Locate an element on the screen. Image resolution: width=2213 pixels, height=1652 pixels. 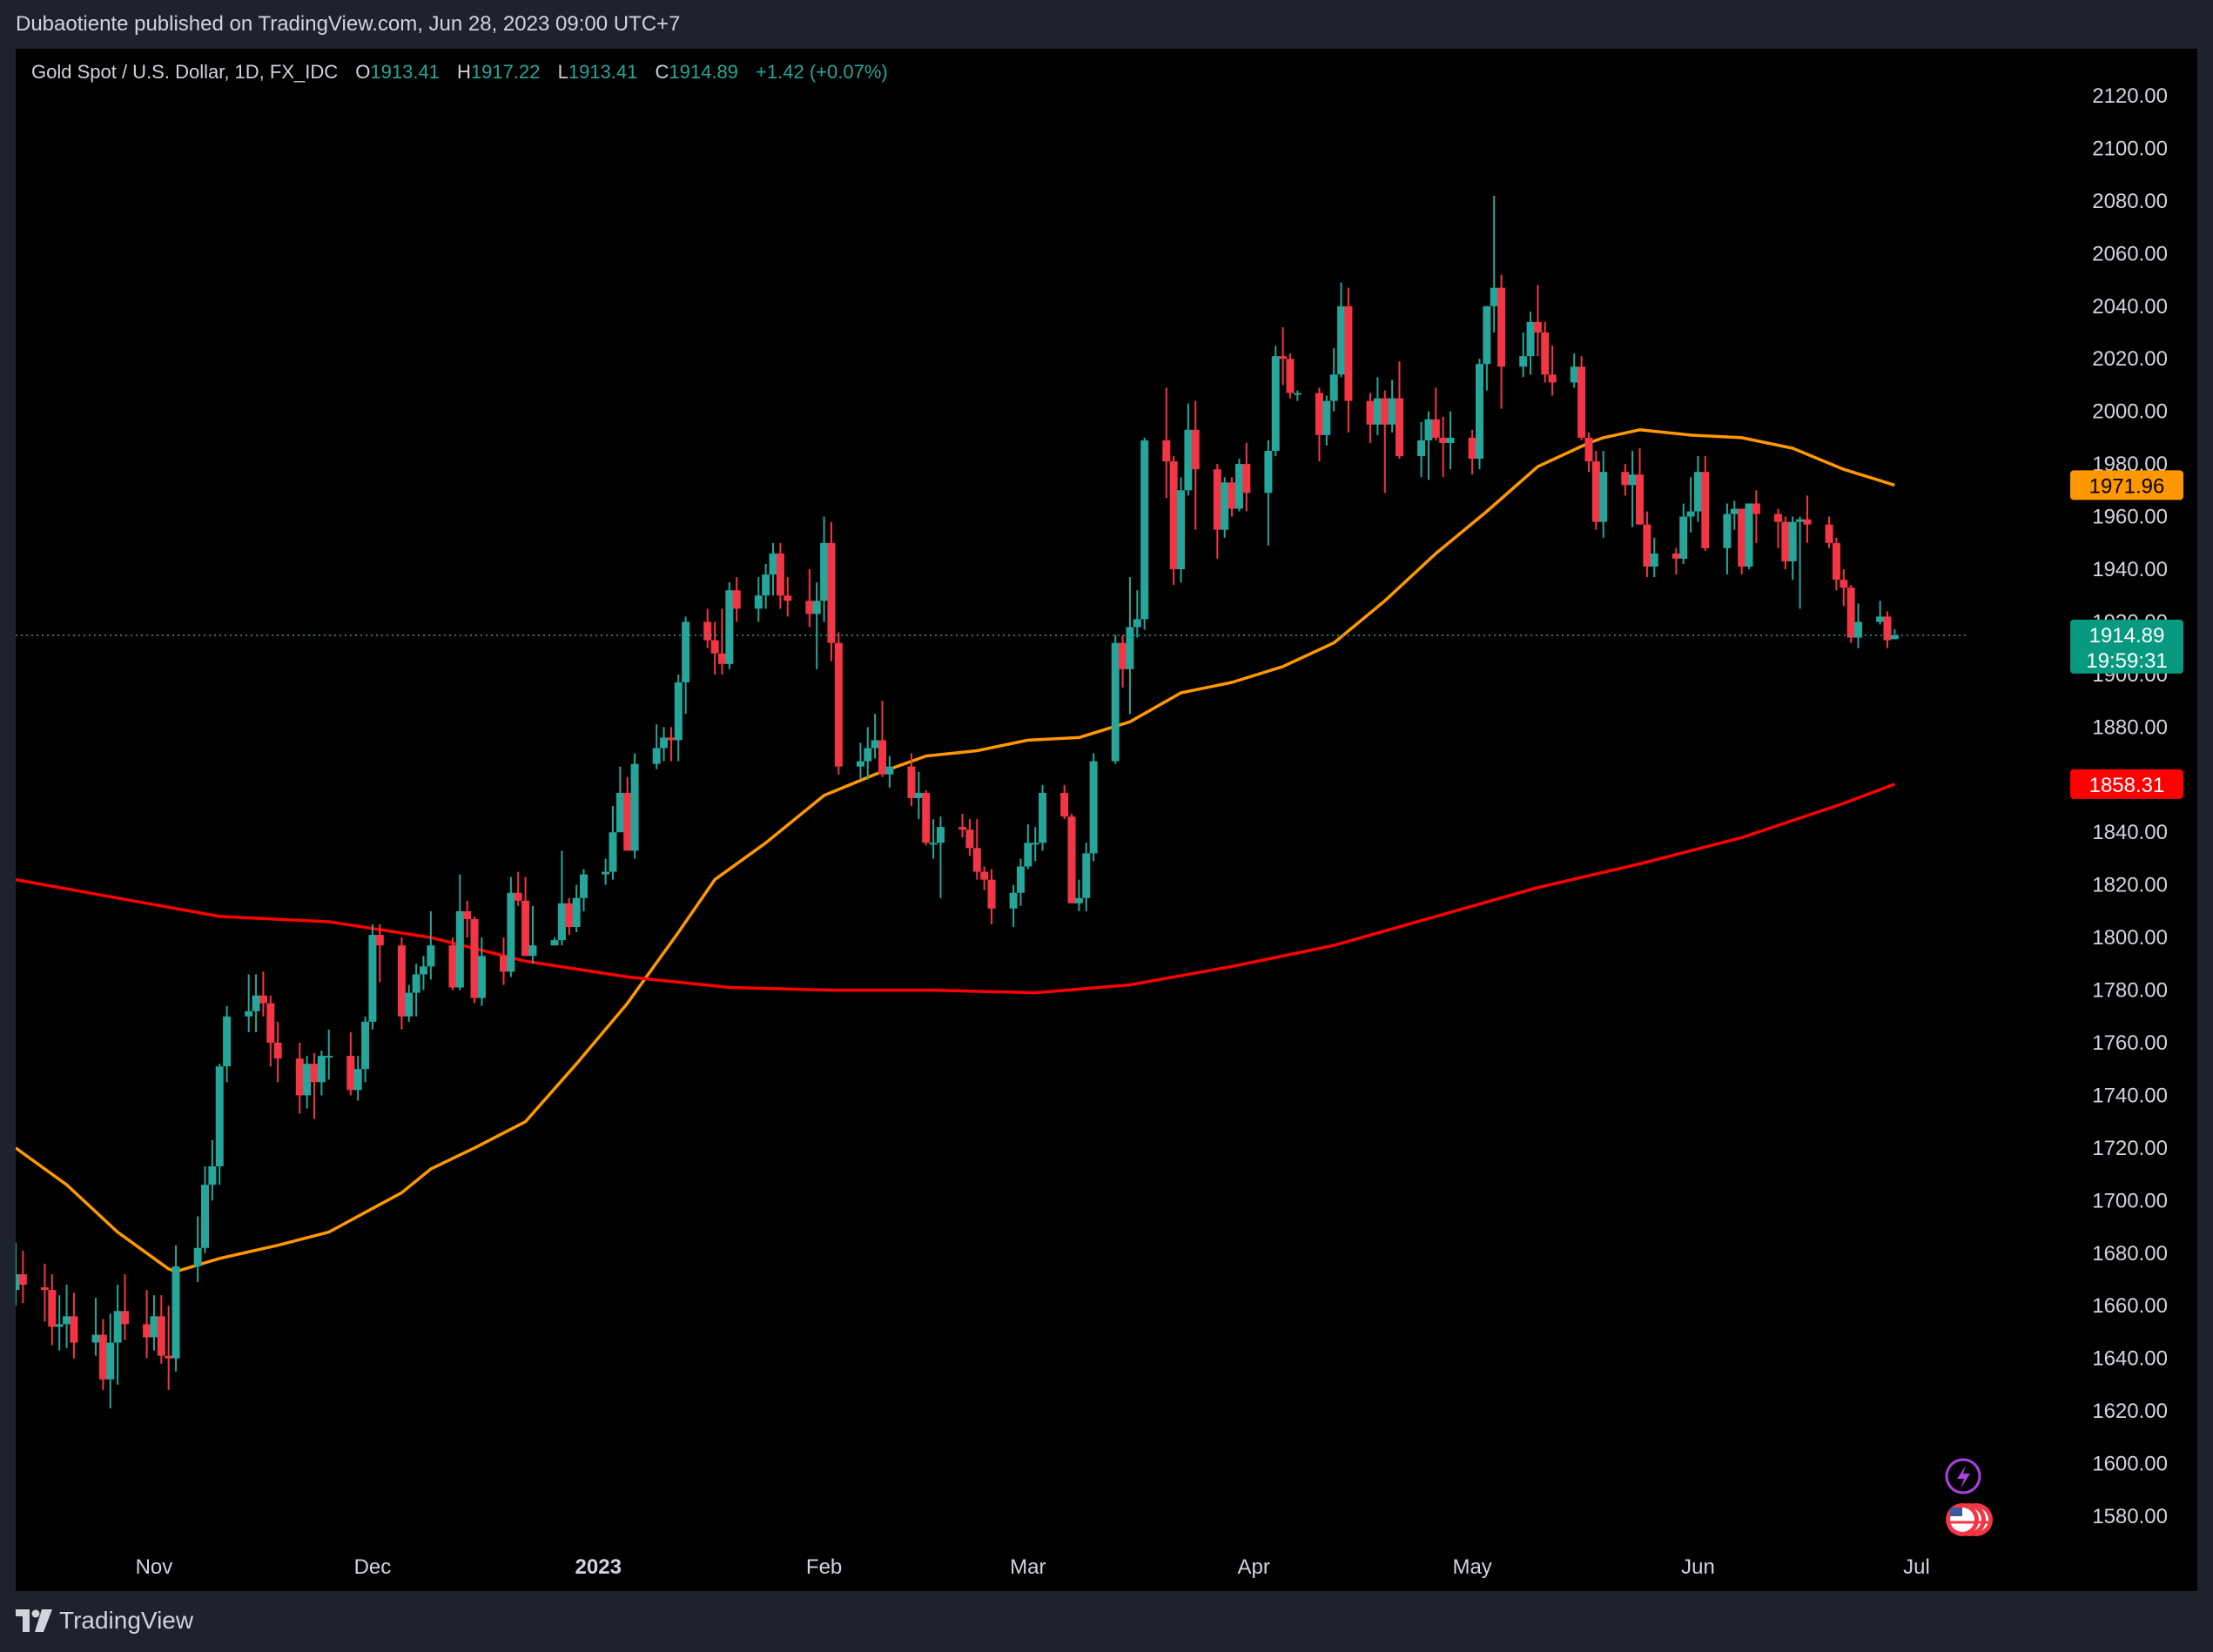
tradingview-logo: TradingView is located at coordinates (104, 1621).